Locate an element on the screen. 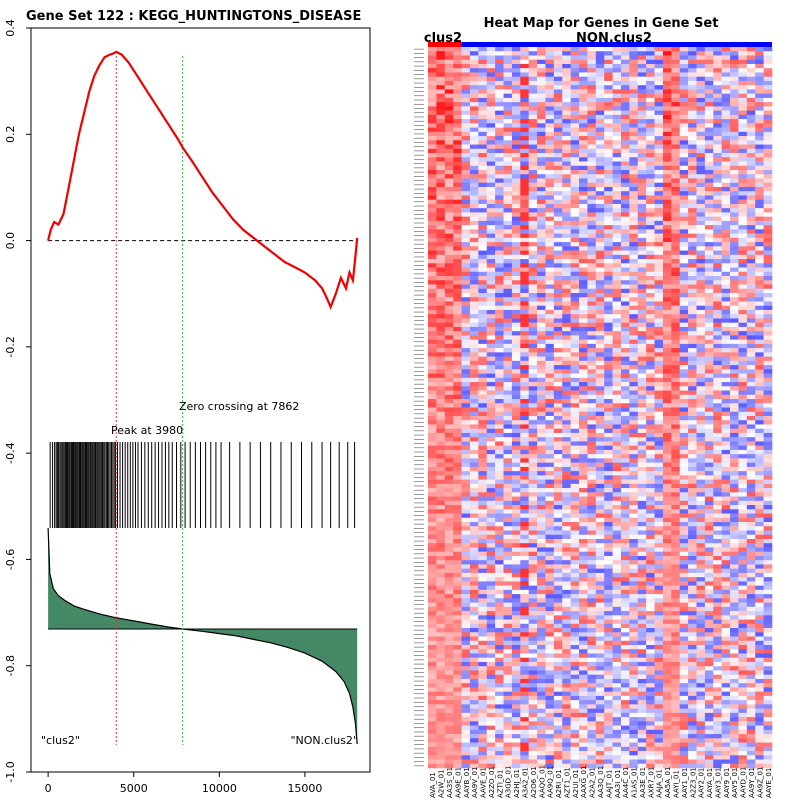 The height and width of the screenshot is (800, 800). y-tick-label: -1.0 is located at coordinates (10, 771).